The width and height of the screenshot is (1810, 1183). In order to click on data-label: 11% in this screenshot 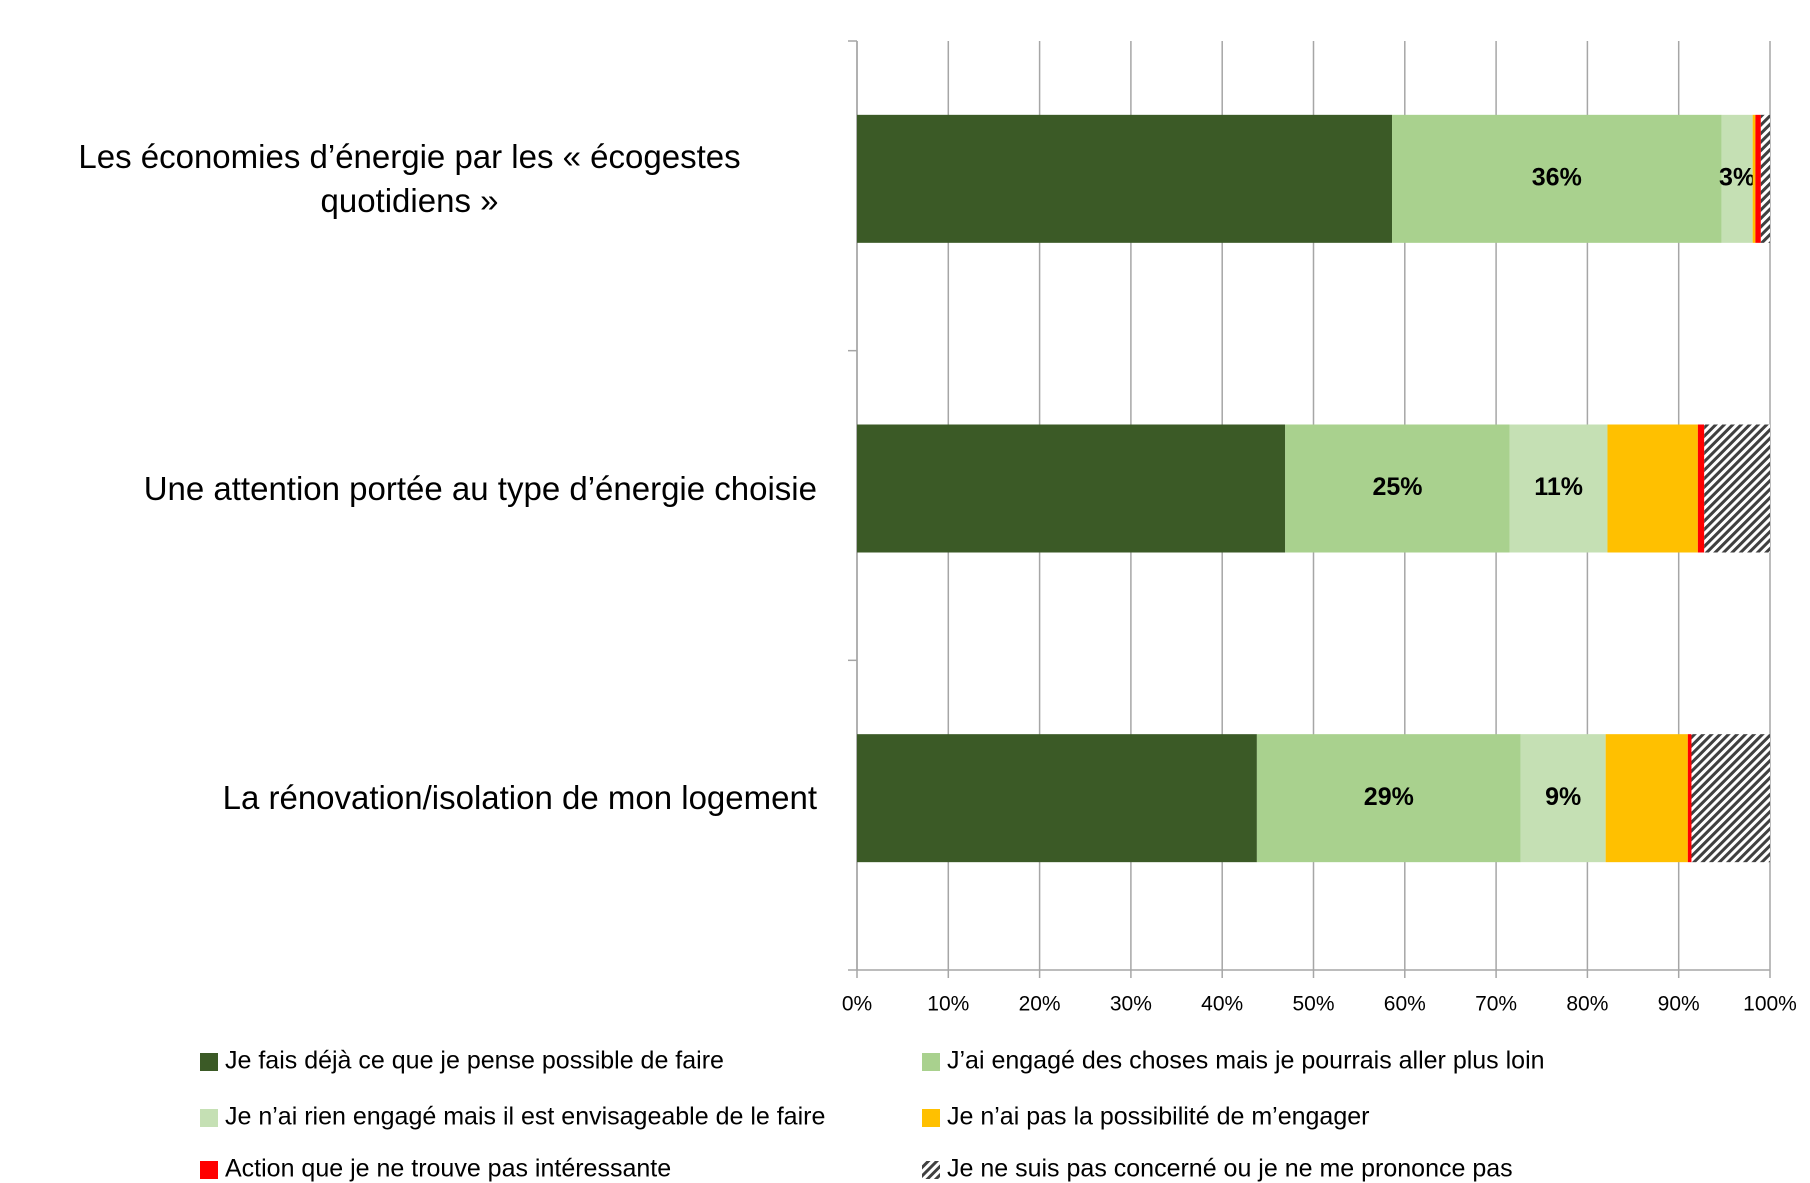, I will do `click(1558, 487)`.